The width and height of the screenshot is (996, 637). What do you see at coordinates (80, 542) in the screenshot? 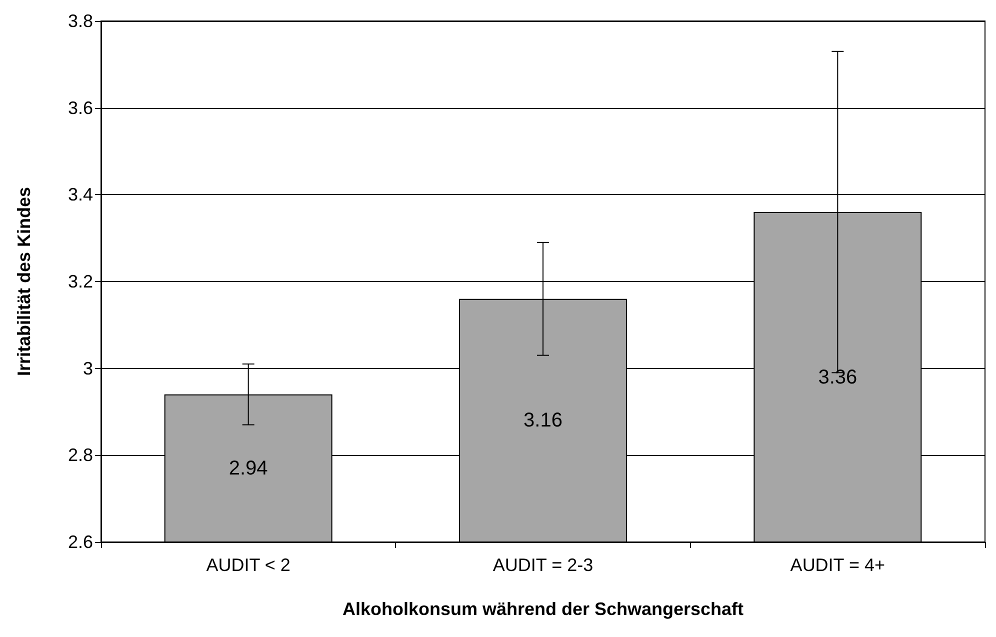
I see `y-tick-label: 2.6` at bounding box center [80, 542].